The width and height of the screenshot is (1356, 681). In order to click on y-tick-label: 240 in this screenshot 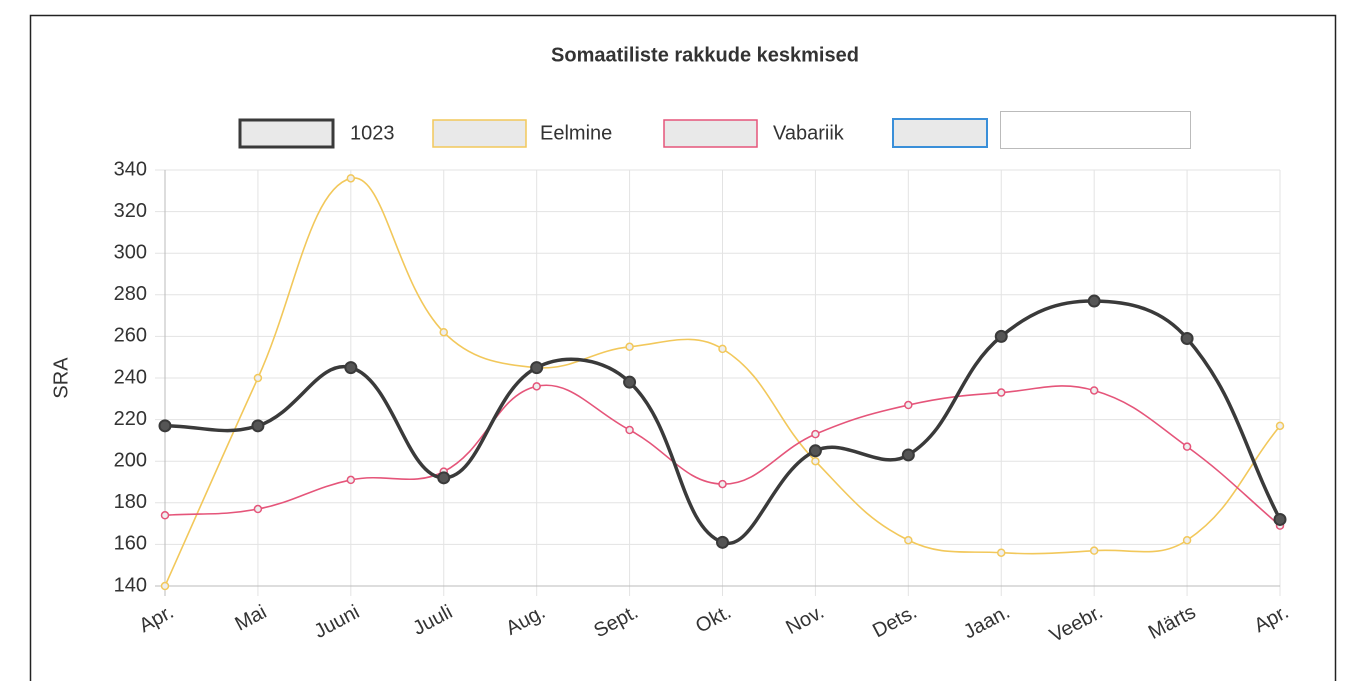, I will do `click(130, 377)`.